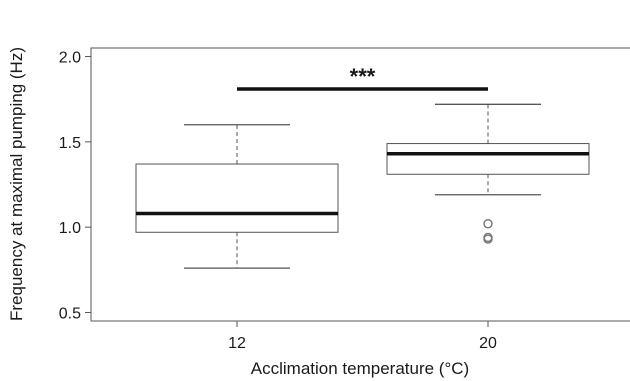 The width and height of the screenshot is (630, 381). I want to click on significance-label: ***, so click(363, 76).